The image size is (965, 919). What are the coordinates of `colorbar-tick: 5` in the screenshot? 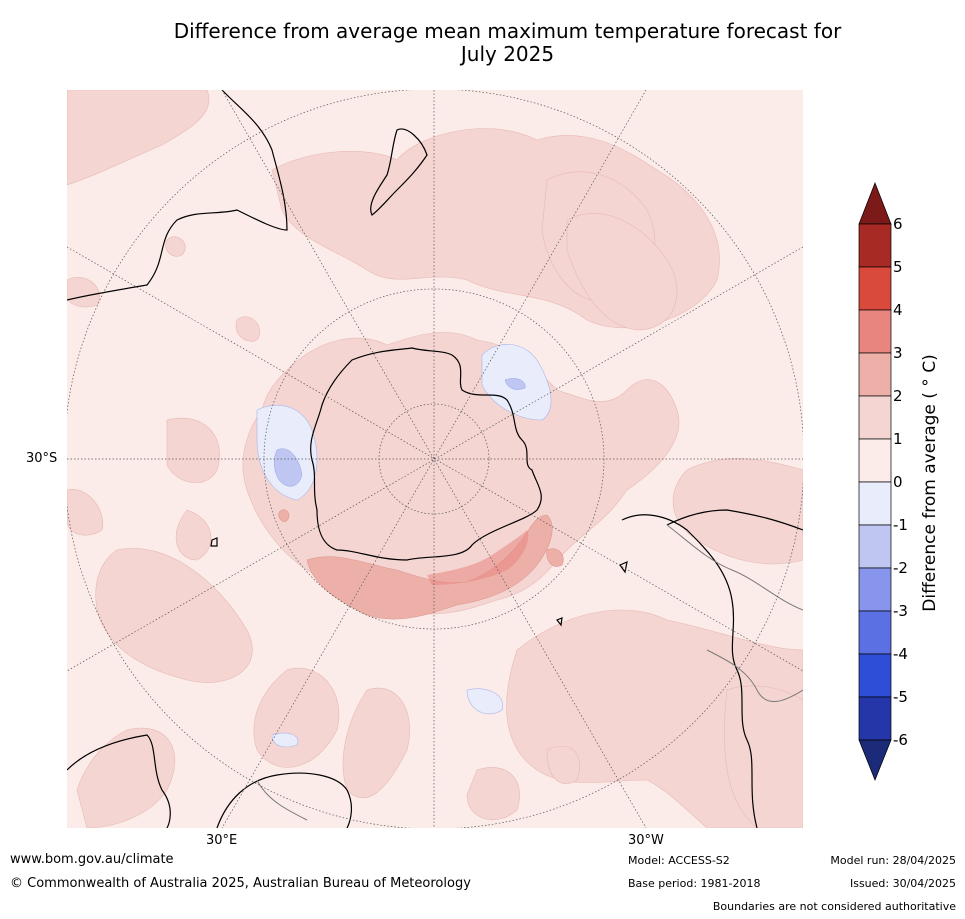 It's located at (898, 267).